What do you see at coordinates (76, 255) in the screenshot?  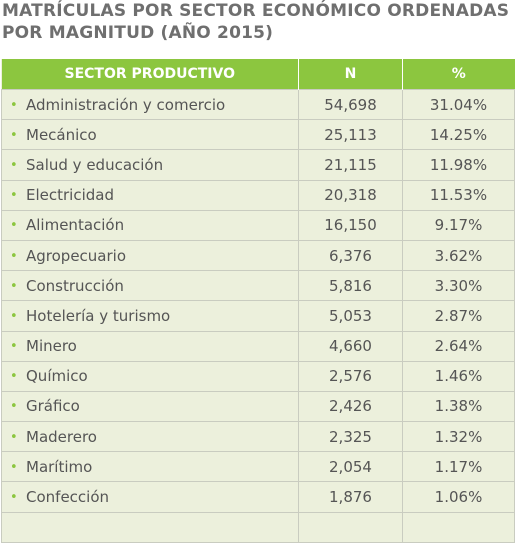 I see `sector-label: Agropecuario` at bounding box center [76, 255].